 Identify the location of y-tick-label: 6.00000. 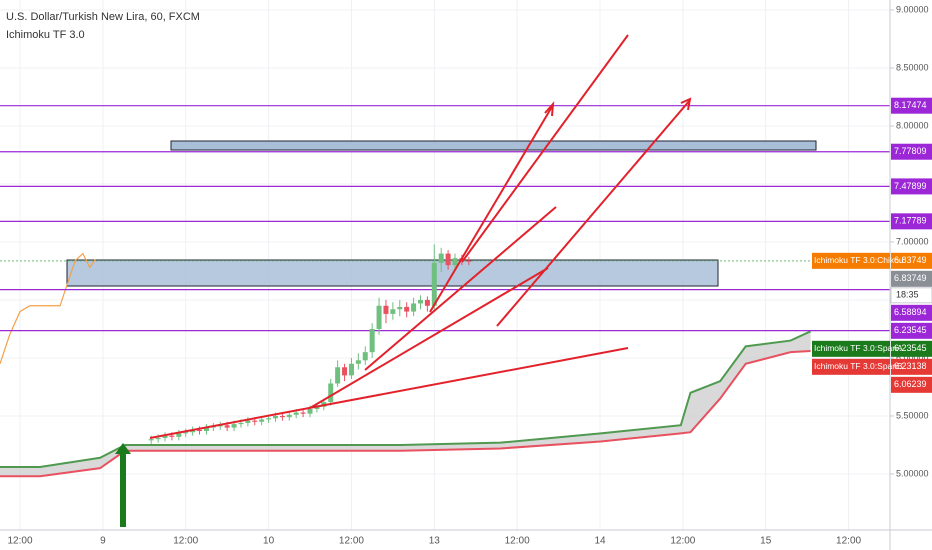
(912, 357).